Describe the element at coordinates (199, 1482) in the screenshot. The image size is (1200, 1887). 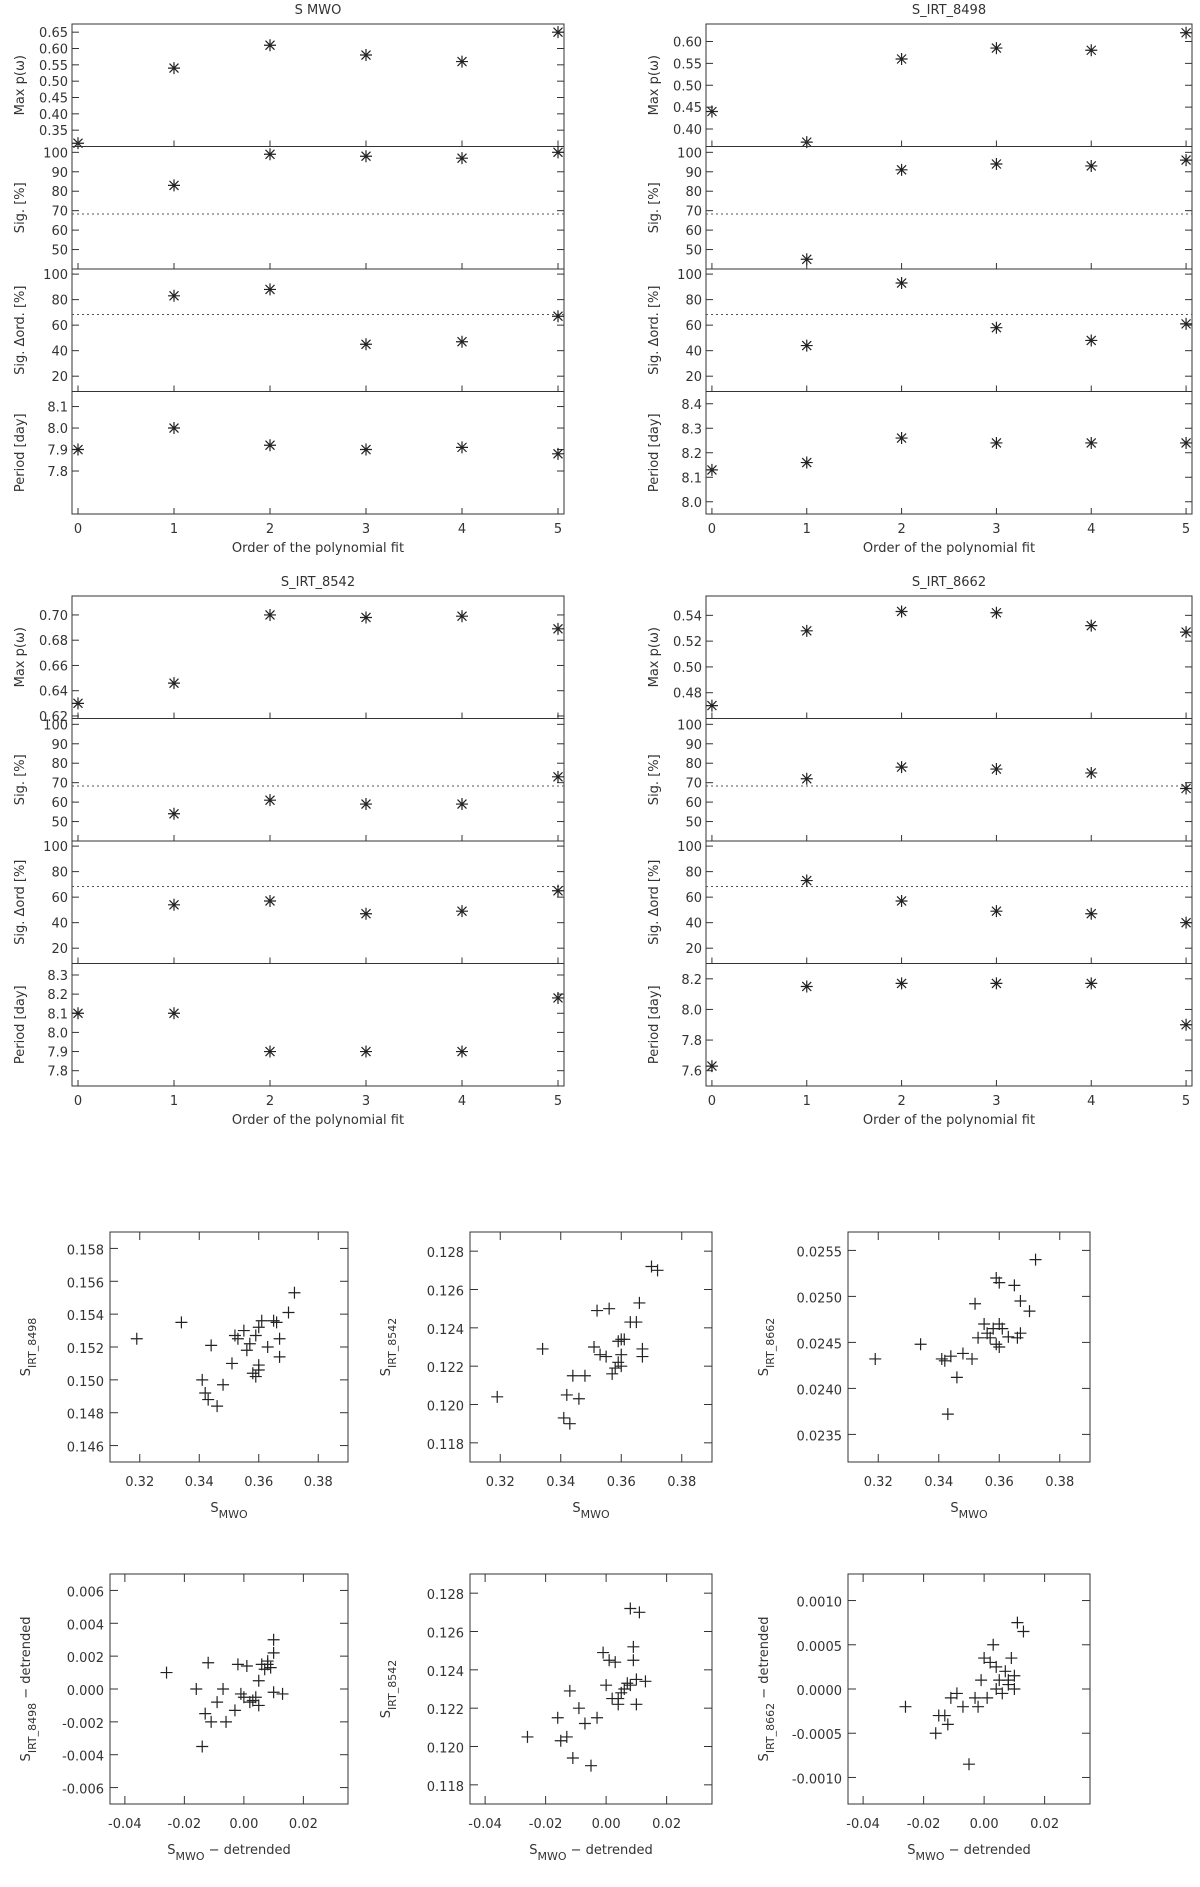
I see `x-tick-label: 0.34` at that location.